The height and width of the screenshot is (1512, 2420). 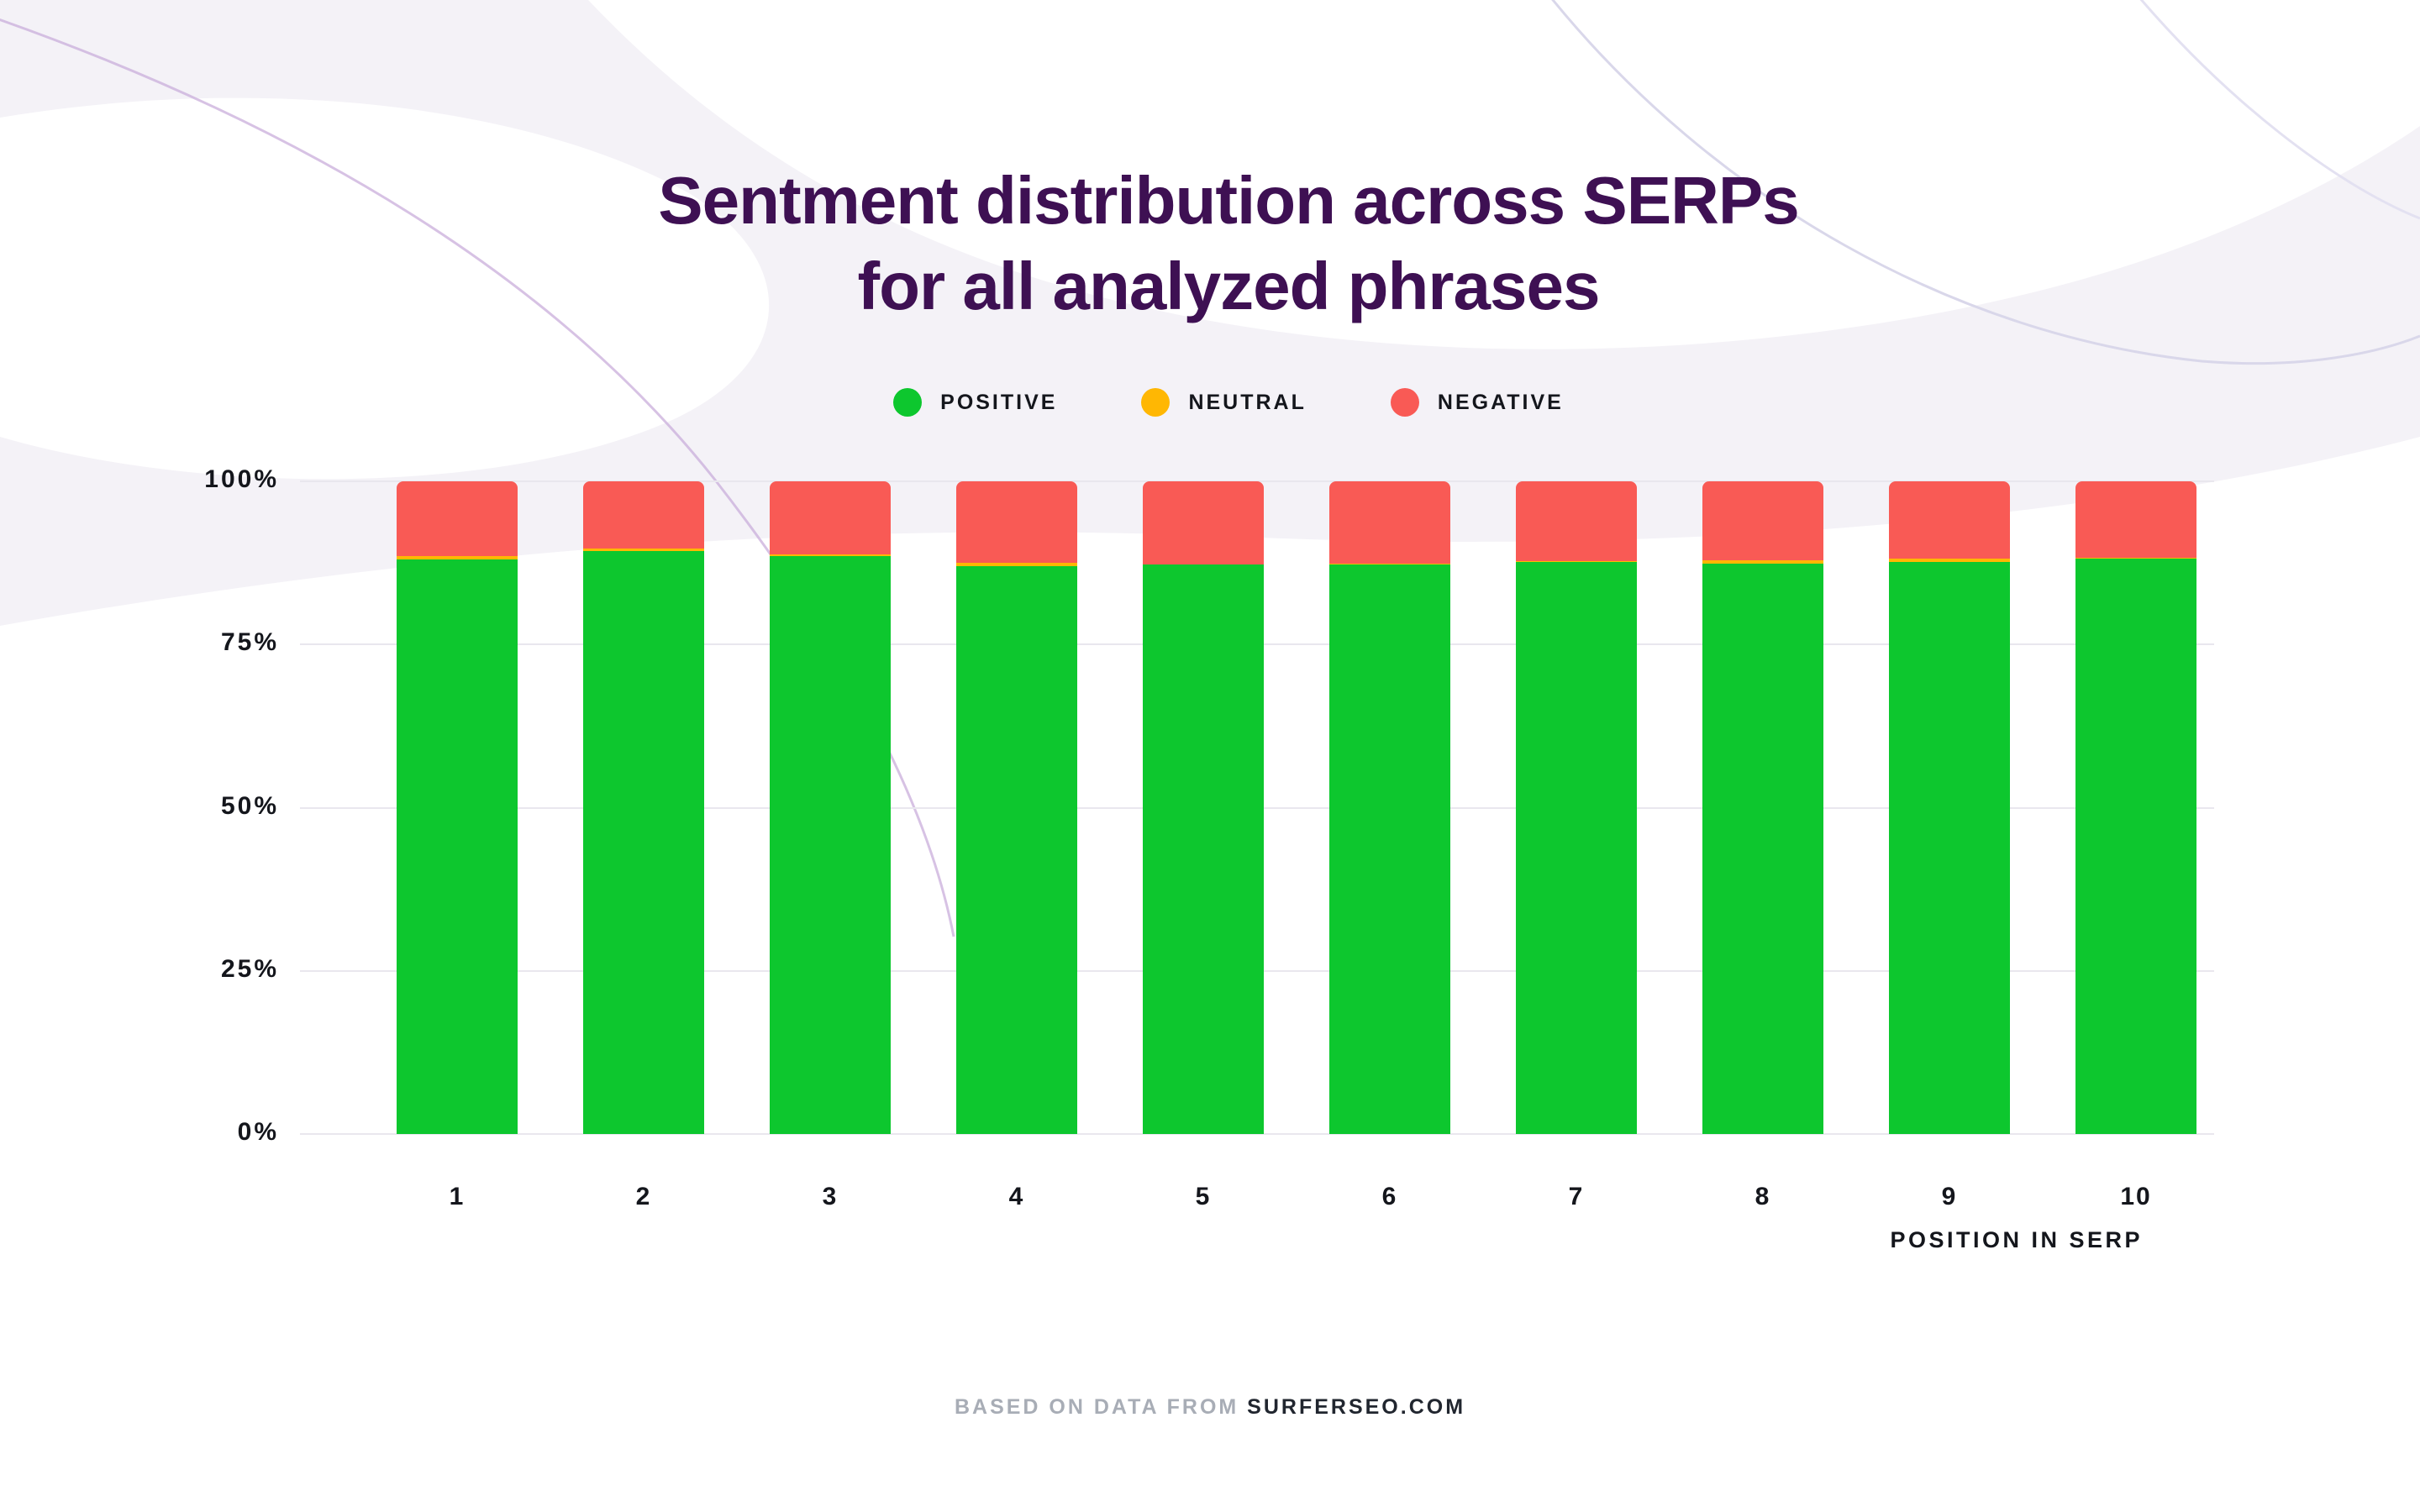 What do you see at coordinates (1156, 402) in the screenshot?
I see `neutral-swatch-icon` at bounding box center [1156, 402].